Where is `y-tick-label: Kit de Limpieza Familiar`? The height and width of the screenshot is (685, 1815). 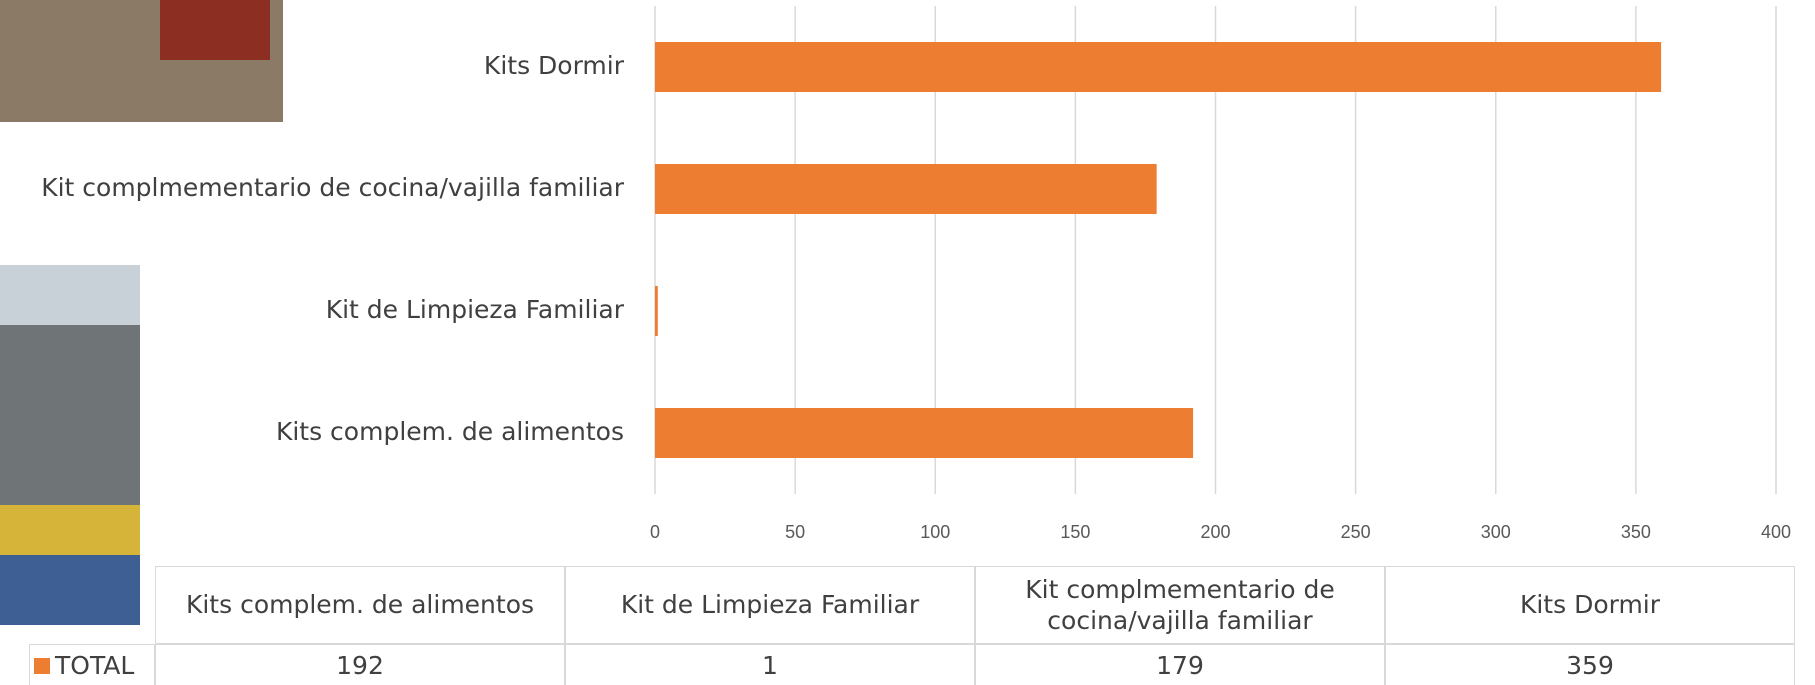 y-tick-label: Kit de Limpieza Familiar is located at coordinates (475, 309).